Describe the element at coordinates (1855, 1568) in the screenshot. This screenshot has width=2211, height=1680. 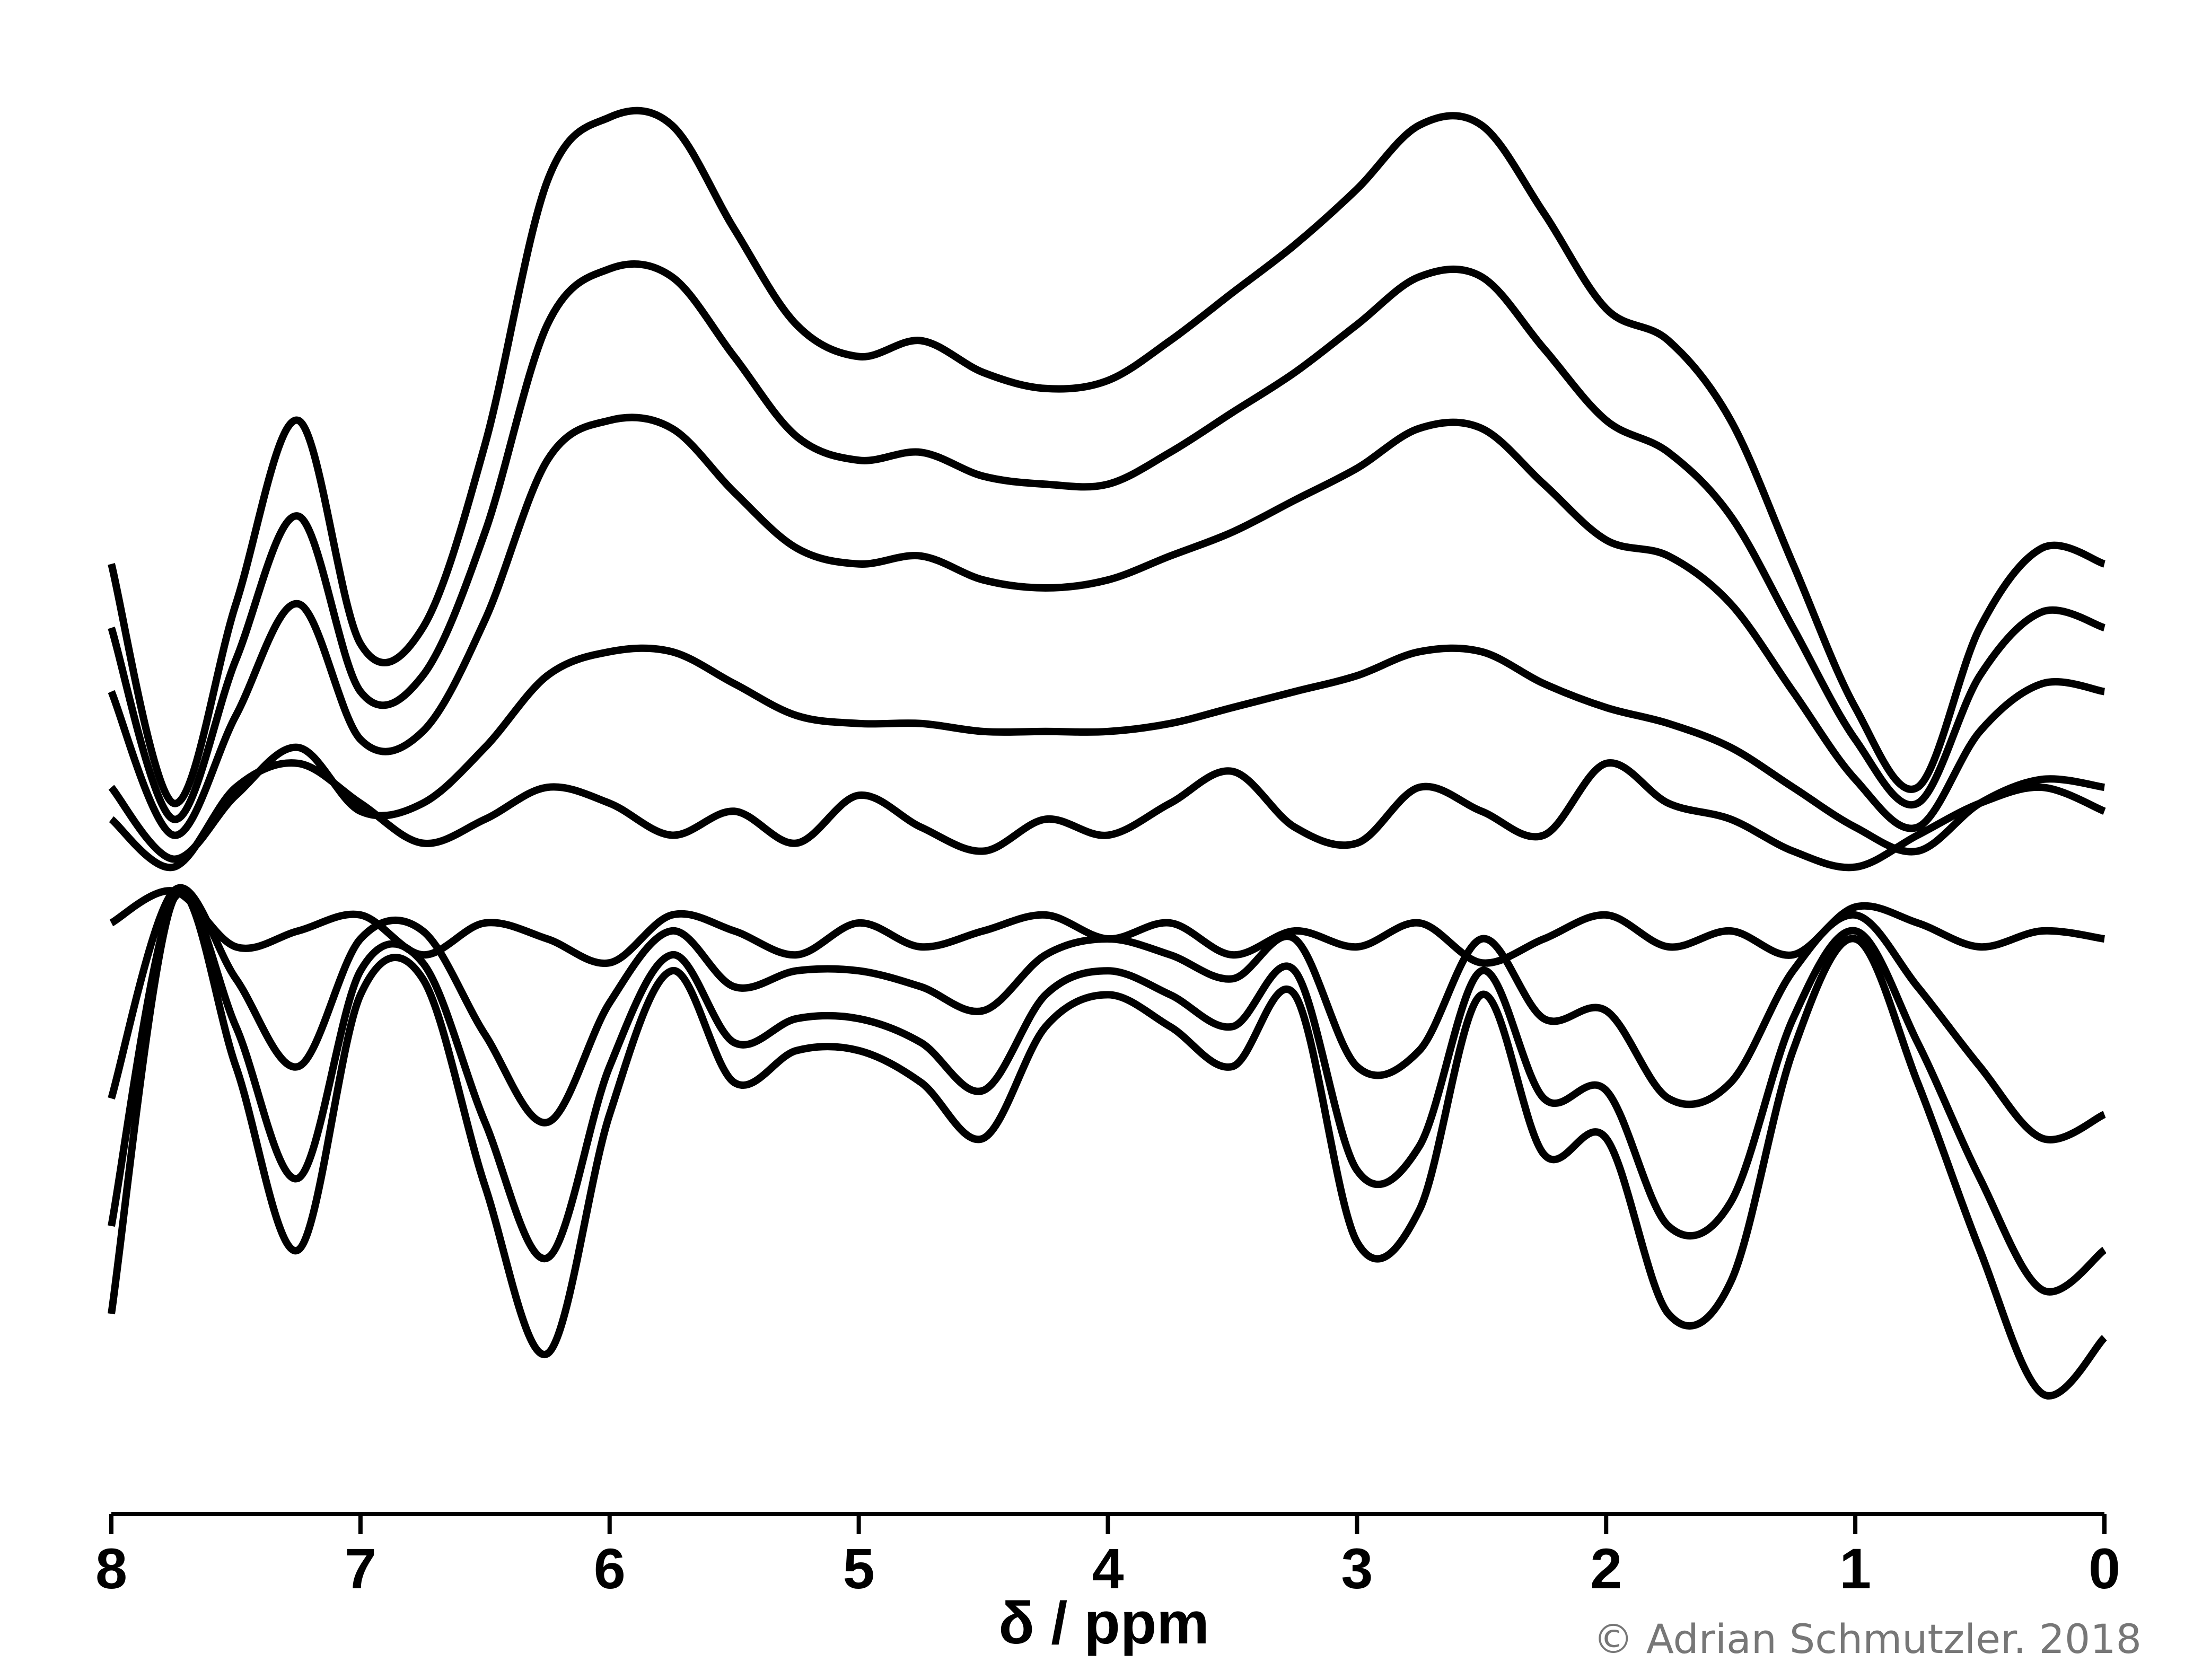
I see `x-tick-label: 1` at that location.